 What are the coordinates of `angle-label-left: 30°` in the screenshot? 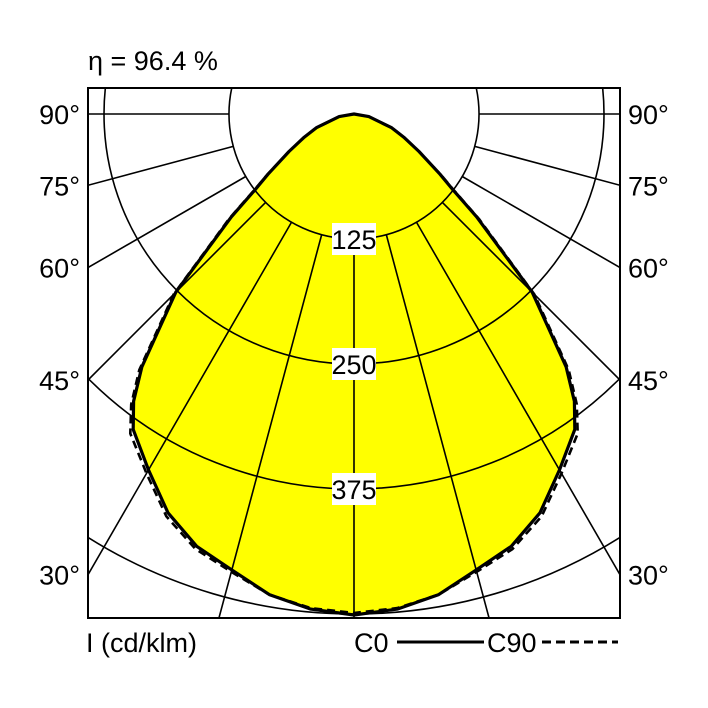 It's located at (59, 576).